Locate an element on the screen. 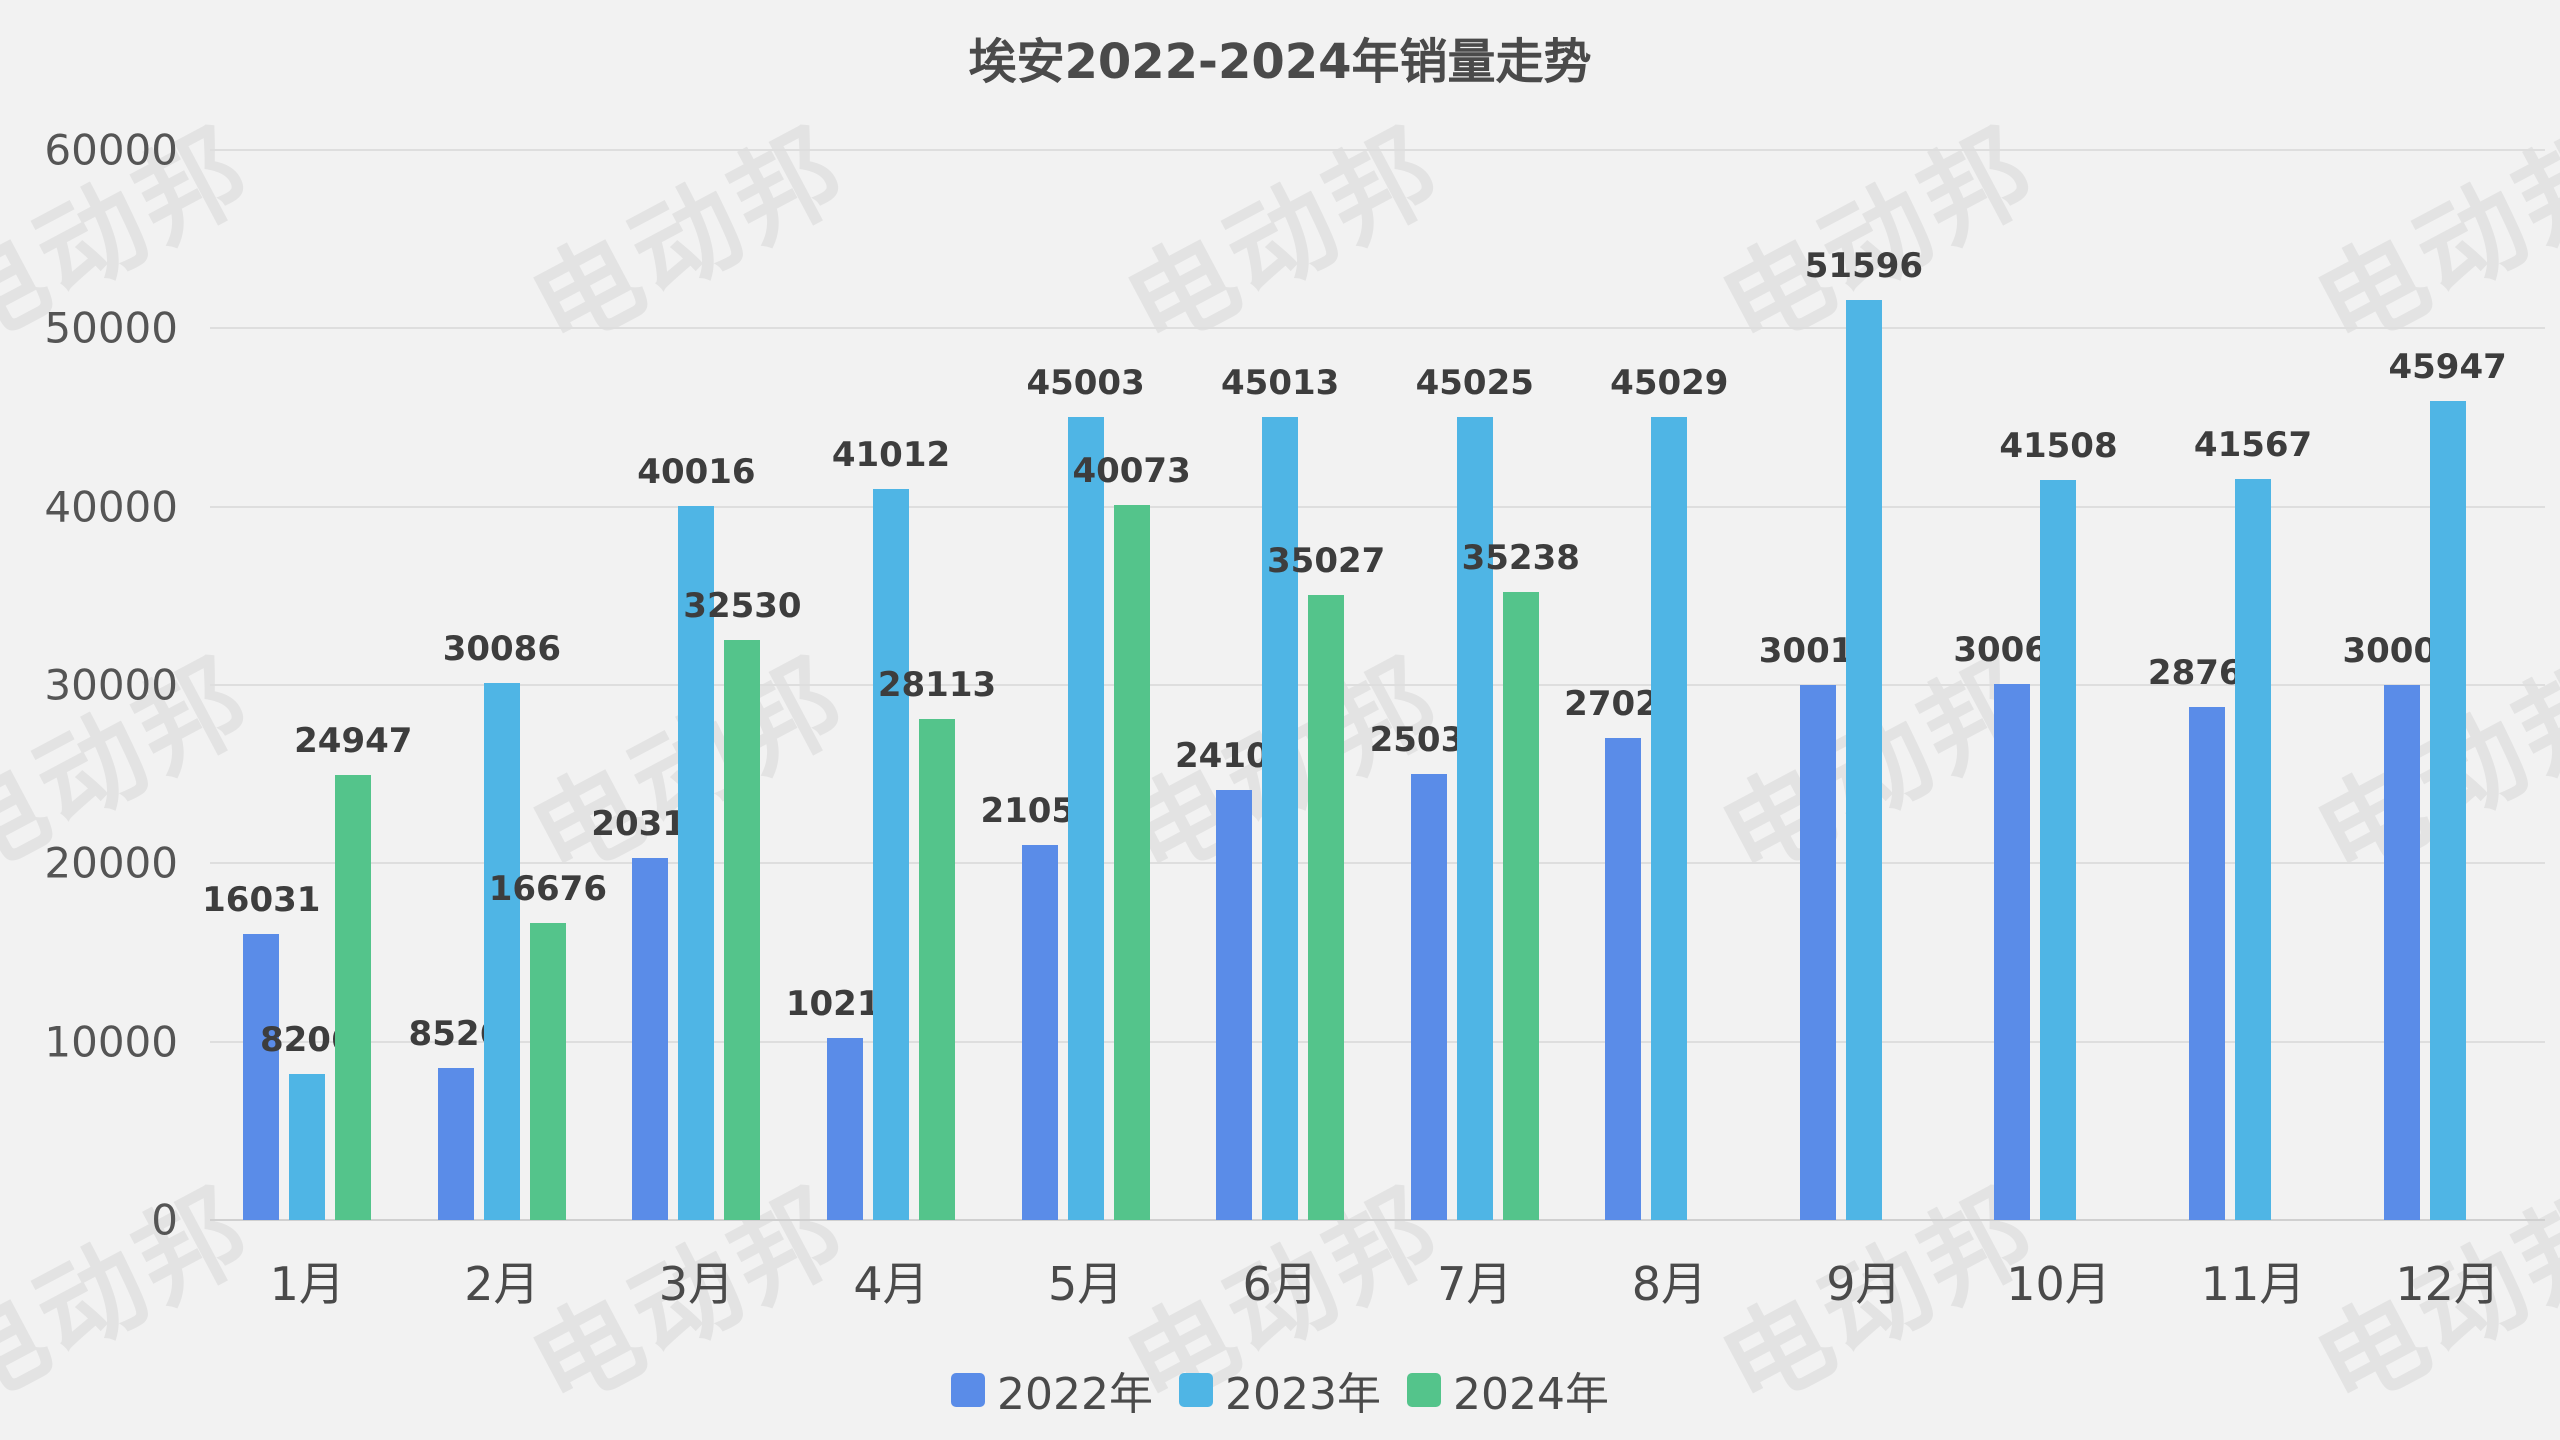  x-axis-label: 9月 is located at coordinates (1864, 1284).